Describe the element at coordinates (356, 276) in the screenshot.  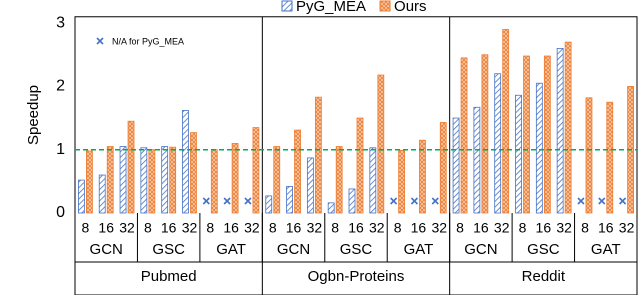
I see `dataset-label: Ogbn-Proteins` at that location.